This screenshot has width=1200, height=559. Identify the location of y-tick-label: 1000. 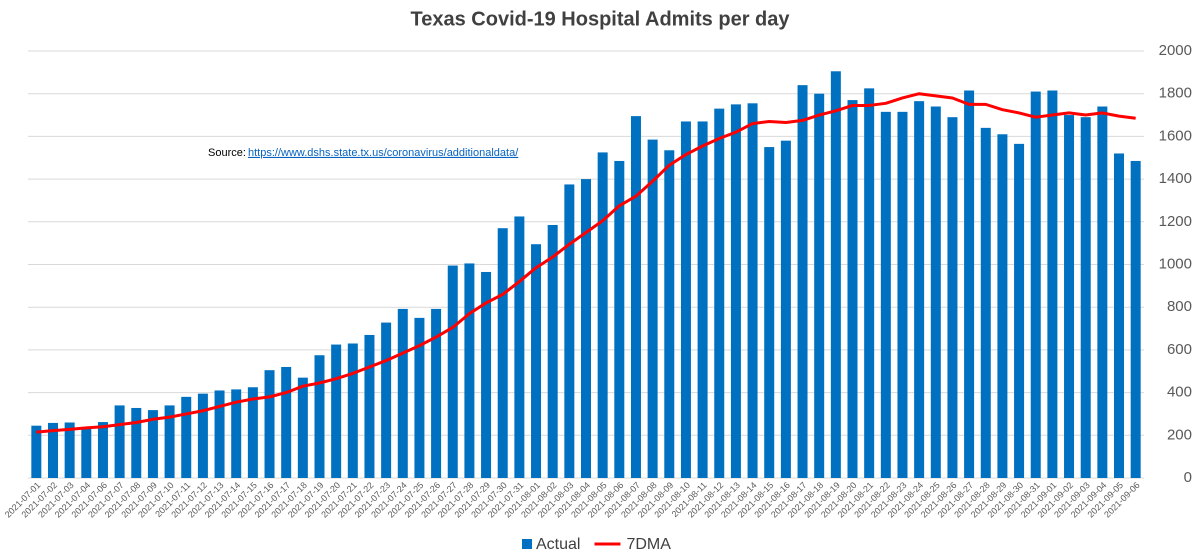
(1175, 263).